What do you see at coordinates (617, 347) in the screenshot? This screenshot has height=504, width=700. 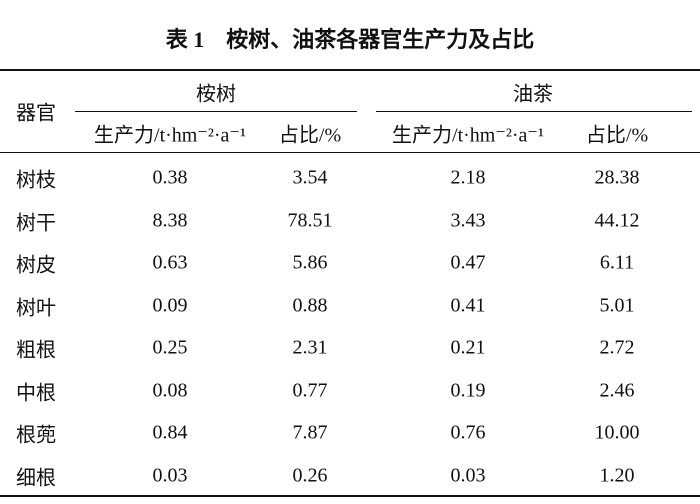 I see `cell: 2.72` at bounding box center [617, 347].